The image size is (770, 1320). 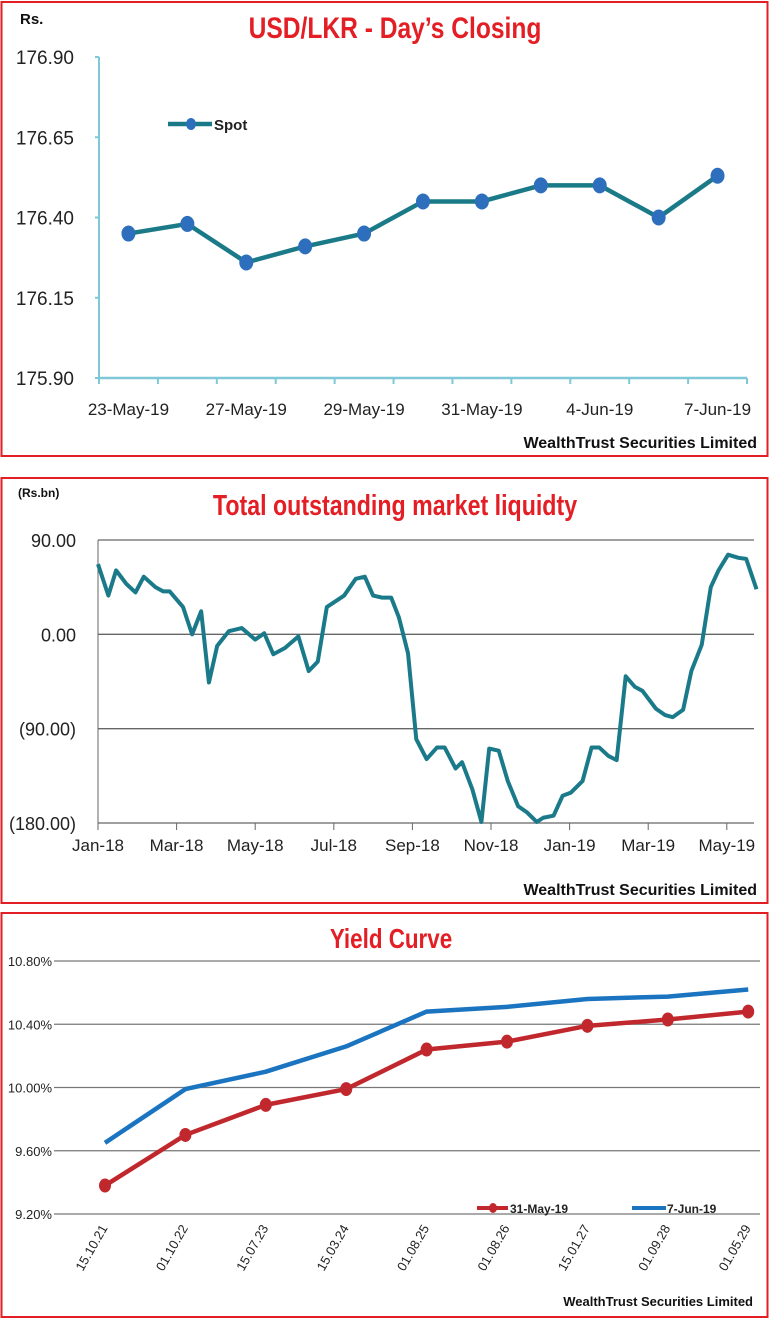 What do you see at coordinates (98, 845) in the screenshot?
I see `x-tick-label: Jan-18` at bounding box center [98, 845].